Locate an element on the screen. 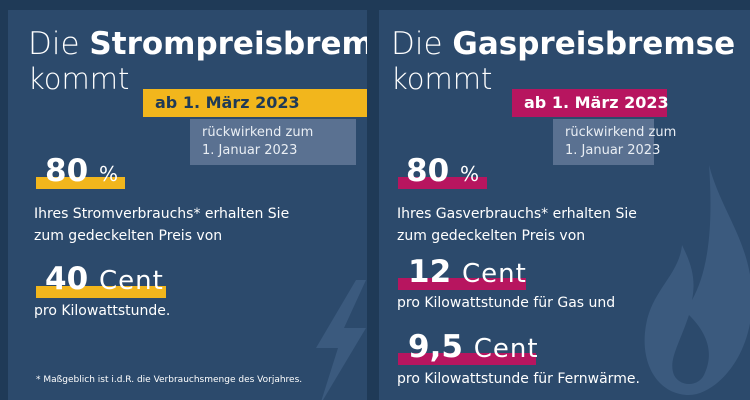 The image size is (750, 400). strom-percent-unit: % is located at coordinates (108, 174).